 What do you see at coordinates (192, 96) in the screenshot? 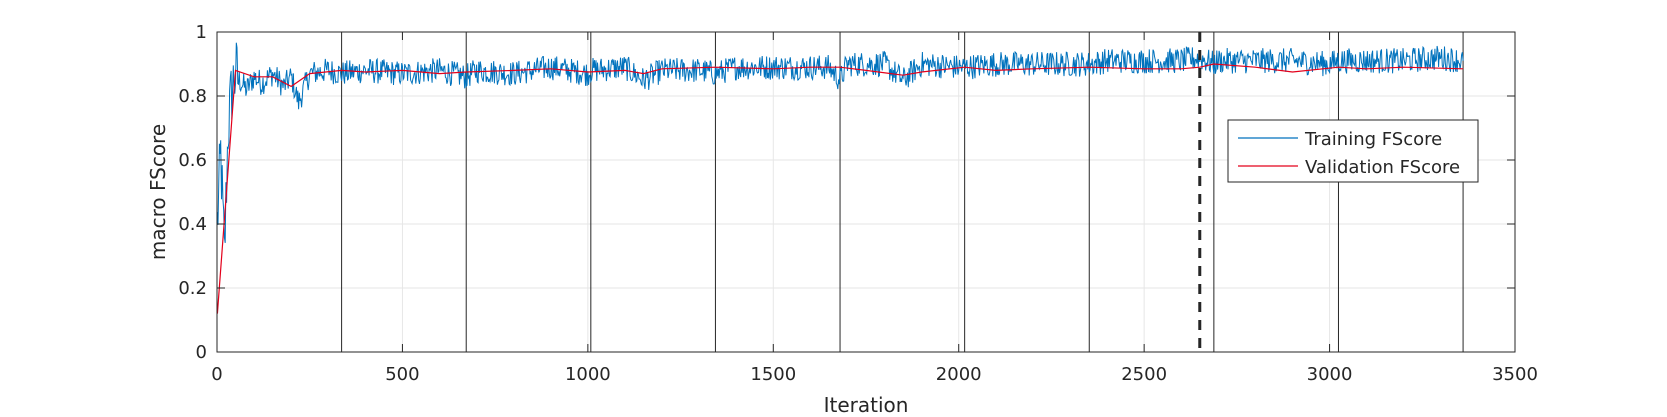
I see `y-tick-label: 0.8` at bounding box center [192, 96].